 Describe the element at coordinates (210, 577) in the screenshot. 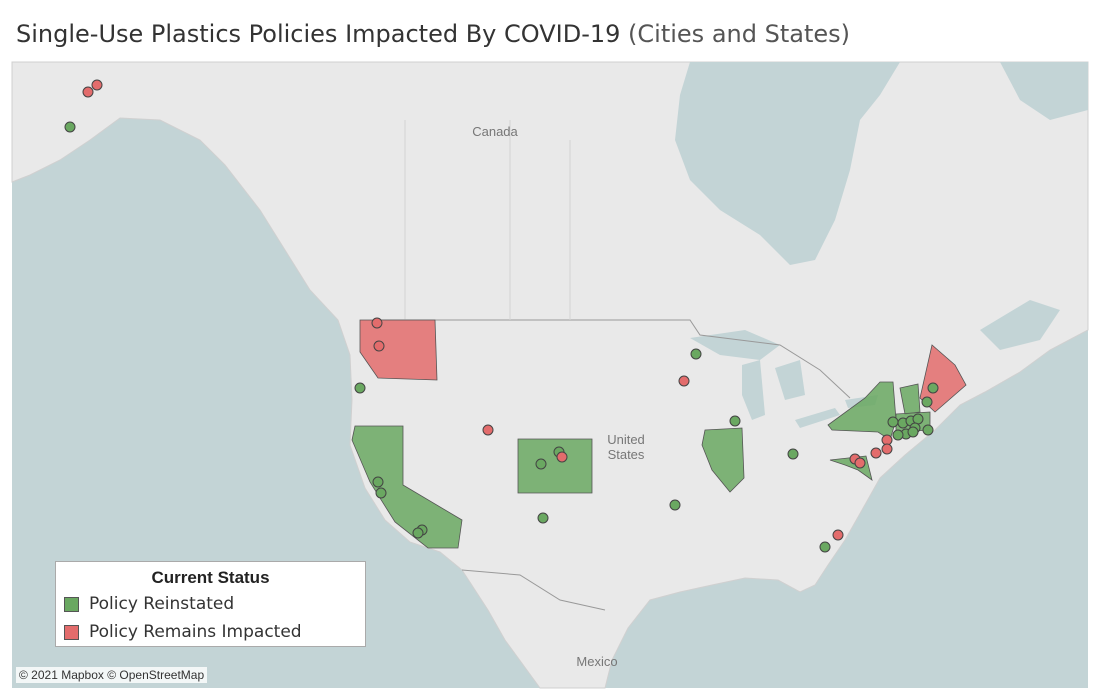

I see `legend-title: Current Status` at that location.